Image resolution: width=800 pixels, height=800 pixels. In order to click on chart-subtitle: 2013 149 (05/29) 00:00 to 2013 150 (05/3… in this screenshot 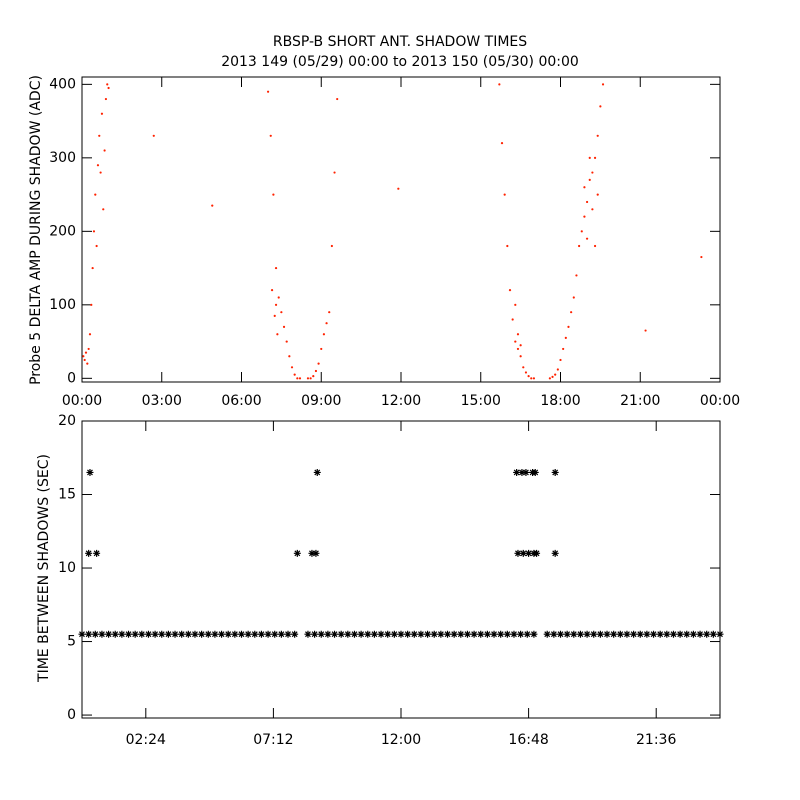, I will do `click(400, 62)`.